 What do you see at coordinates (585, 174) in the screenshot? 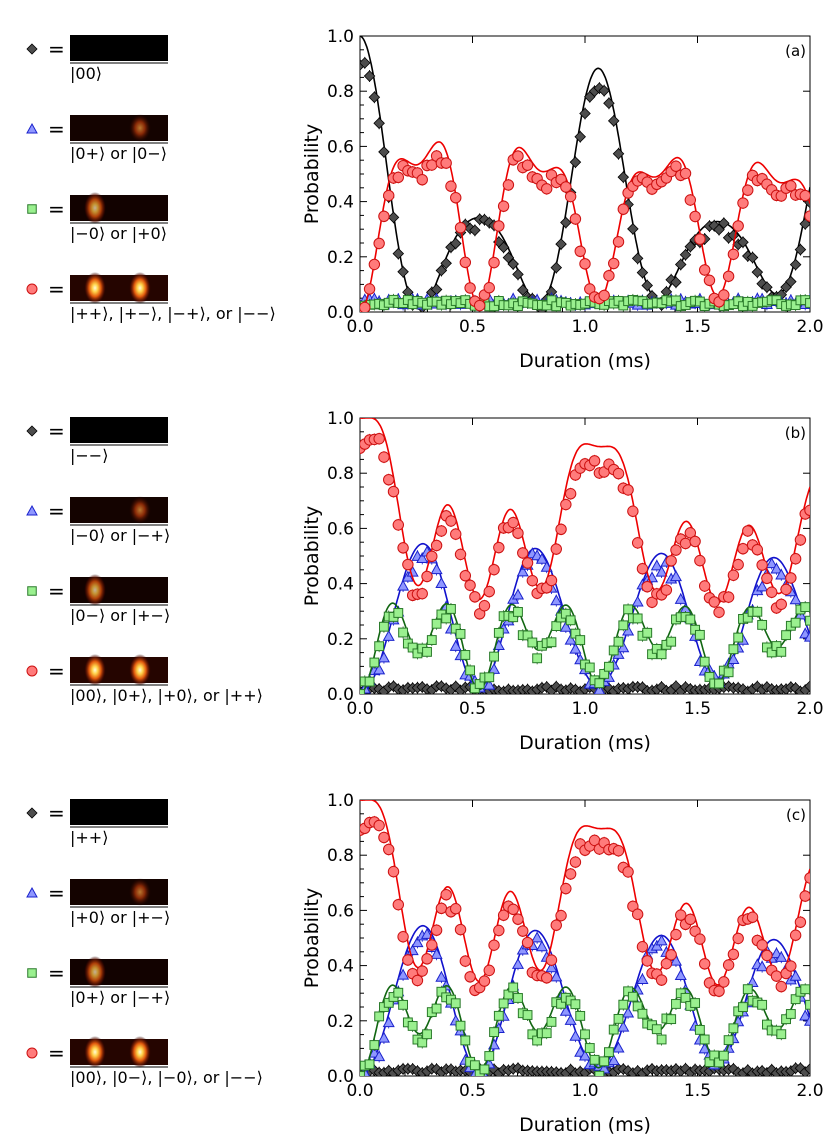
I see `plot-area` at bounding box center [585, 174].